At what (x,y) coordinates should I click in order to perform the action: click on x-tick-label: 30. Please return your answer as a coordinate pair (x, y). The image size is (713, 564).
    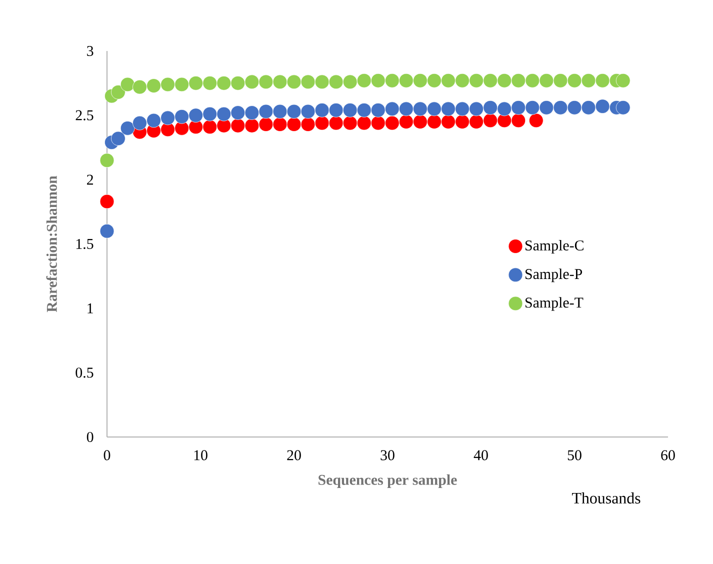
    Looking at the image, I should click on (387, 455).